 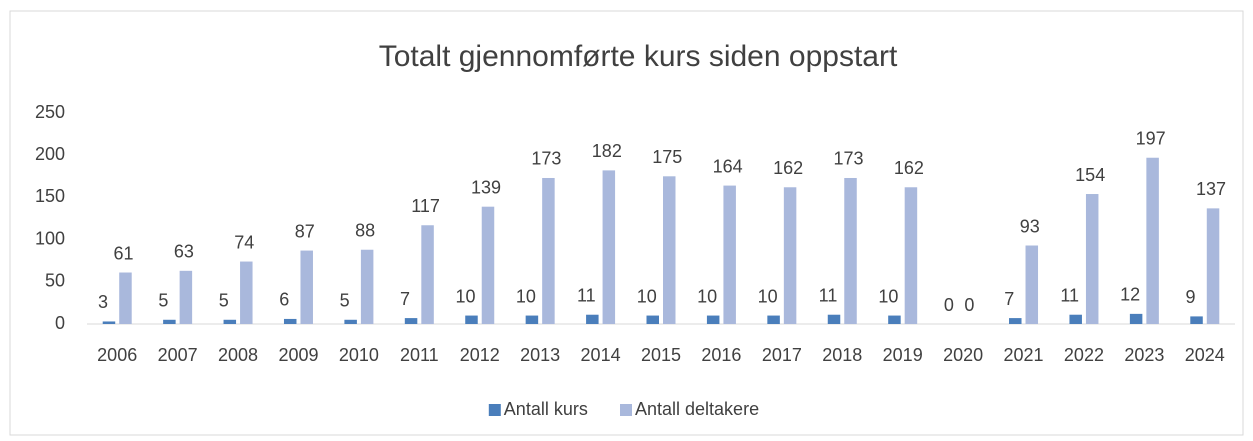 What do you see at coordinates (1211, 189) in the screenshot?
I see `data-label: 137` at bounding box center [1211, 189].